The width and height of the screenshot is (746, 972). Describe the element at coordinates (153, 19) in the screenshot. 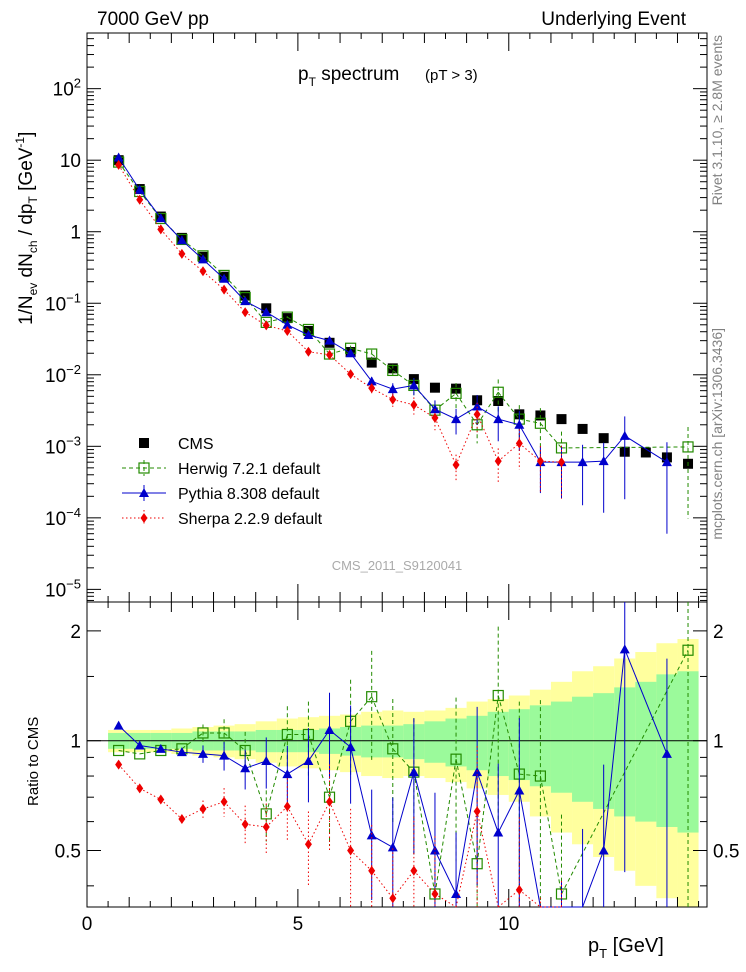

I see `header-left: 7000 GeV pp` at that location.